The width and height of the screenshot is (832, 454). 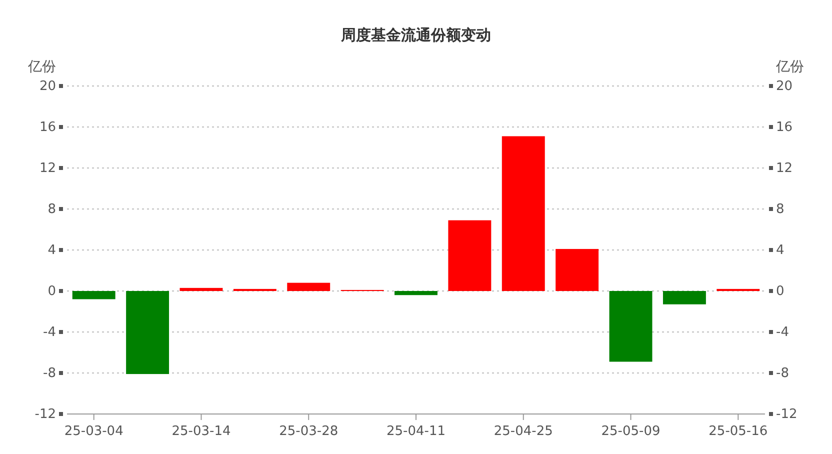 I want to click on y2-tick-label: 16, so click(x=784, y=128).